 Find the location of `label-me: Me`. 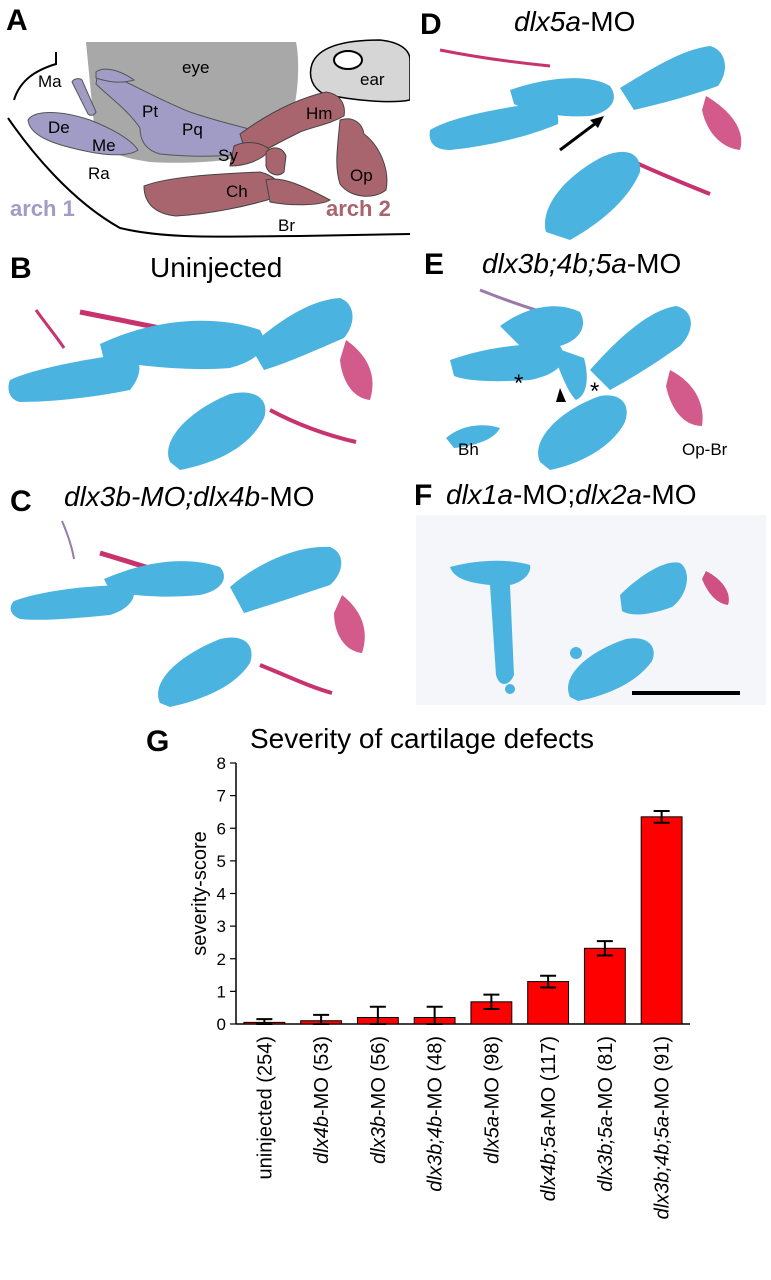

label-me: Me is located at coordinates (104, 145).